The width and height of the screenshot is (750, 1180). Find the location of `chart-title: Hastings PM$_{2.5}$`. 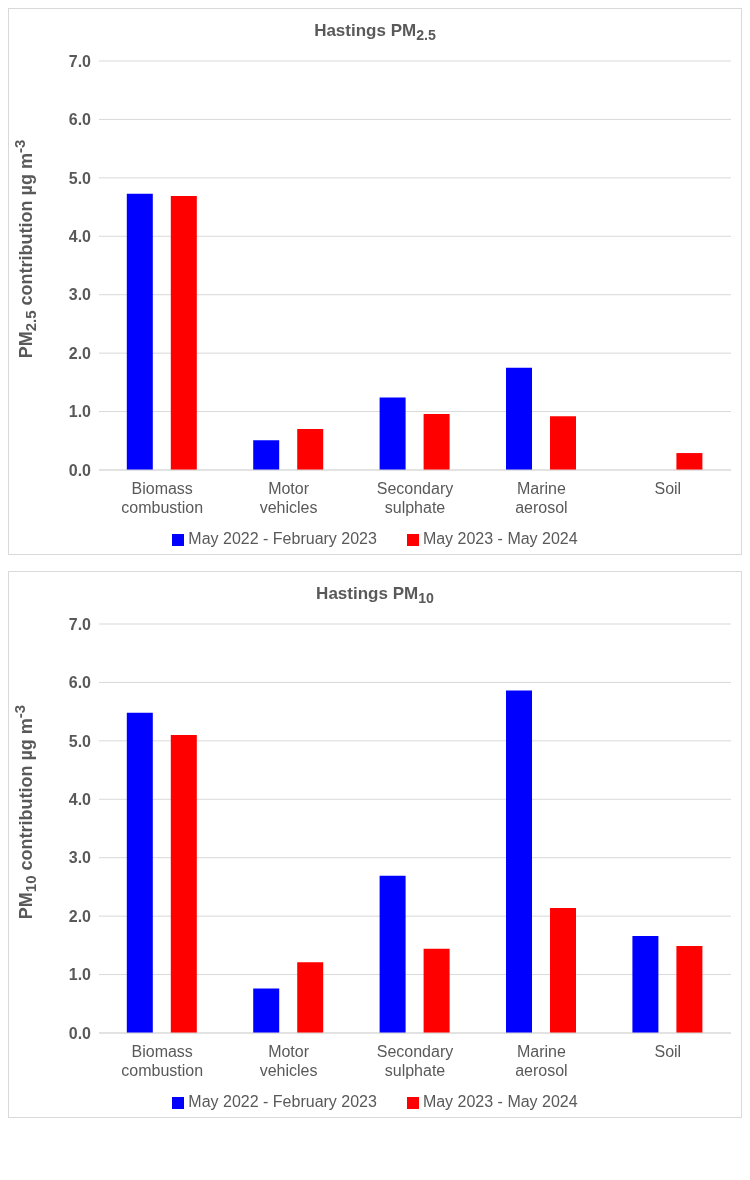

chart-title: Hastings PM$_{2.5}$ is located at coordinates (375, 33).